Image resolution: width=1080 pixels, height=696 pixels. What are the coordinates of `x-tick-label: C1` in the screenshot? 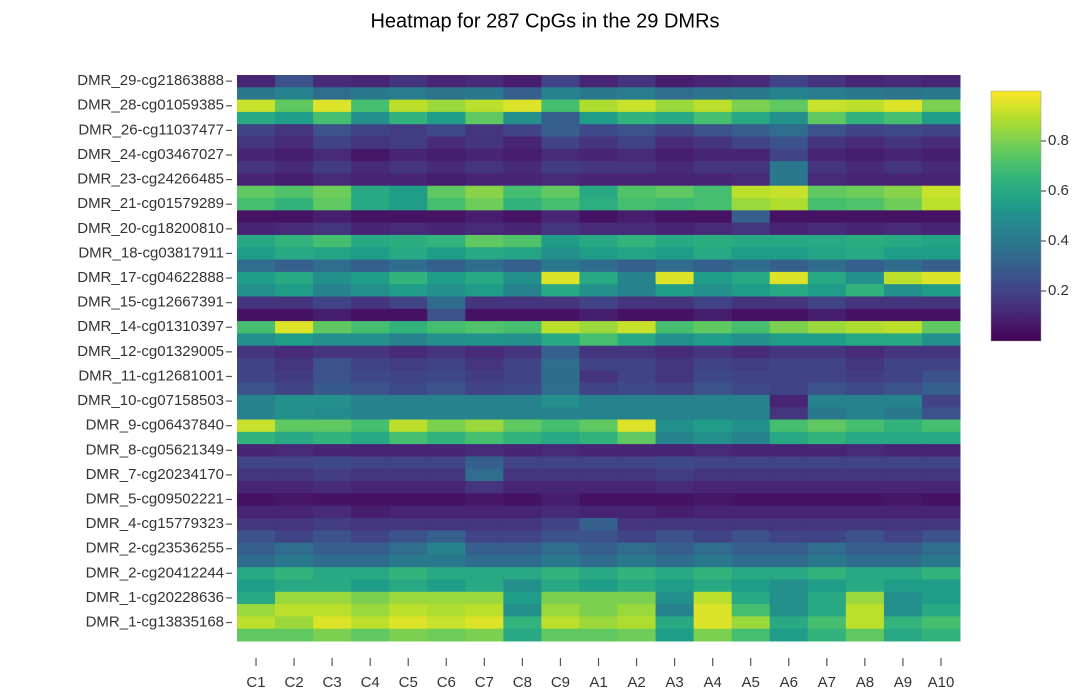 It's located at (255, 682).